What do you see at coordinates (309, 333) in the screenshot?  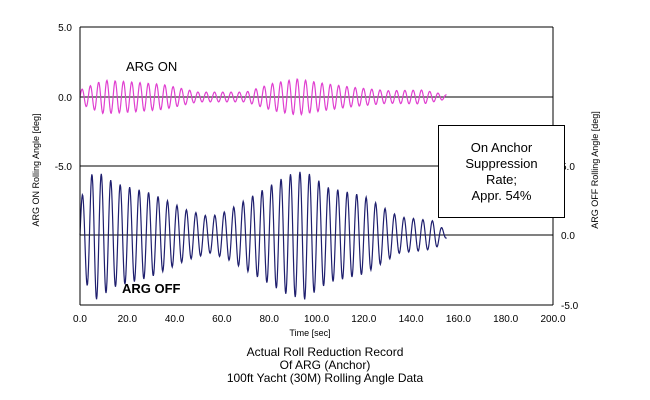 I see `x-axis-label: Time [sec]` at bounding box center [309, 333].